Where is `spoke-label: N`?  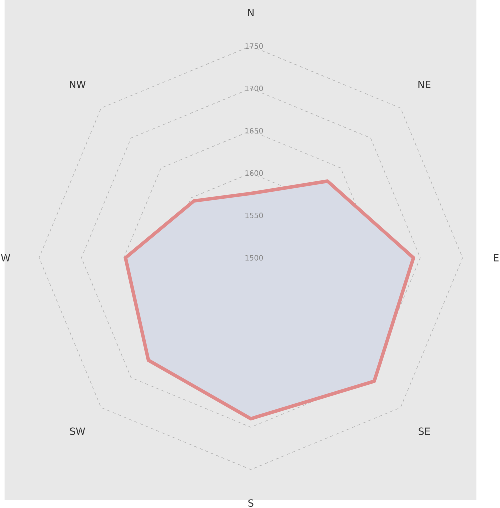 spoke-label: N is located at coordinates (251, 12).